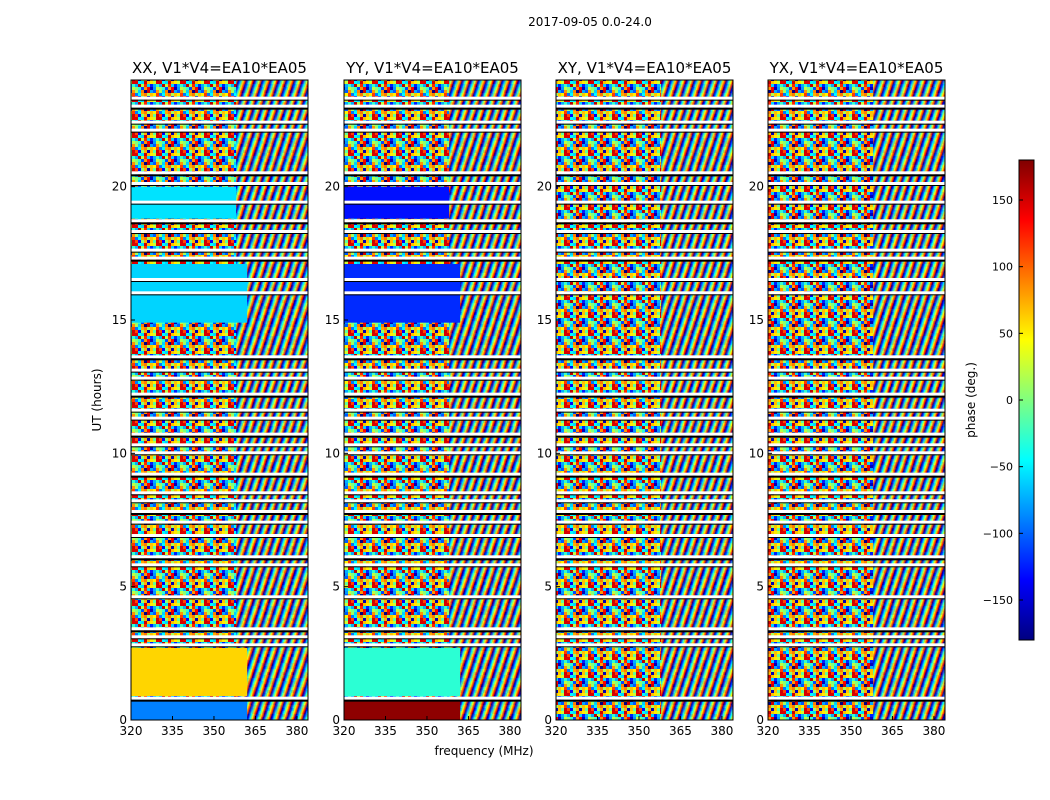  I want to click on y-tick-label: 15, so click(119, 320).